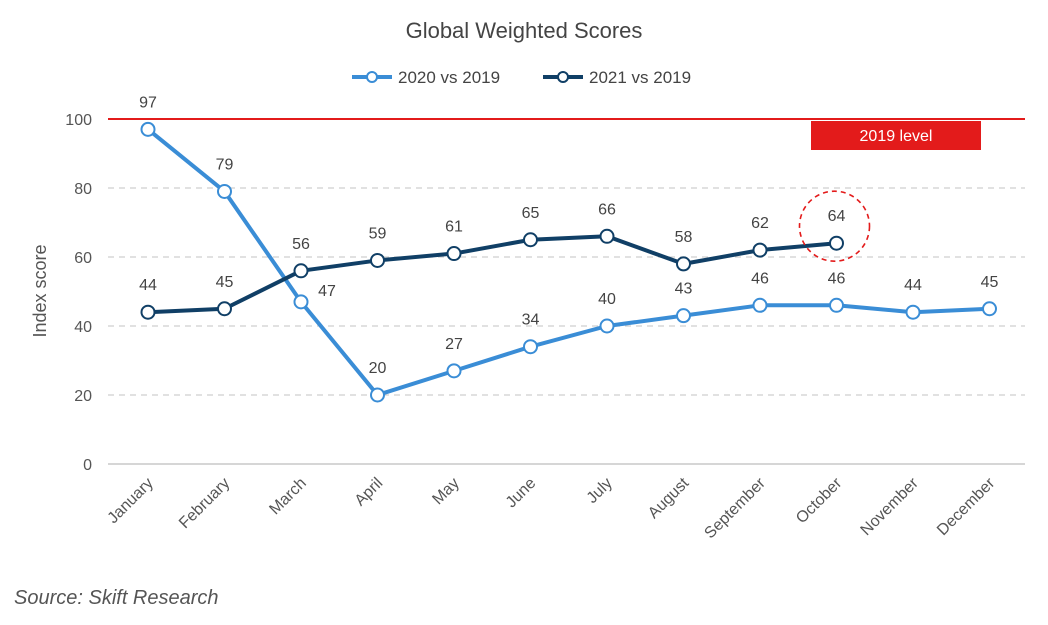  I want to click on y-axis-title: Index score, so click(40, 290).